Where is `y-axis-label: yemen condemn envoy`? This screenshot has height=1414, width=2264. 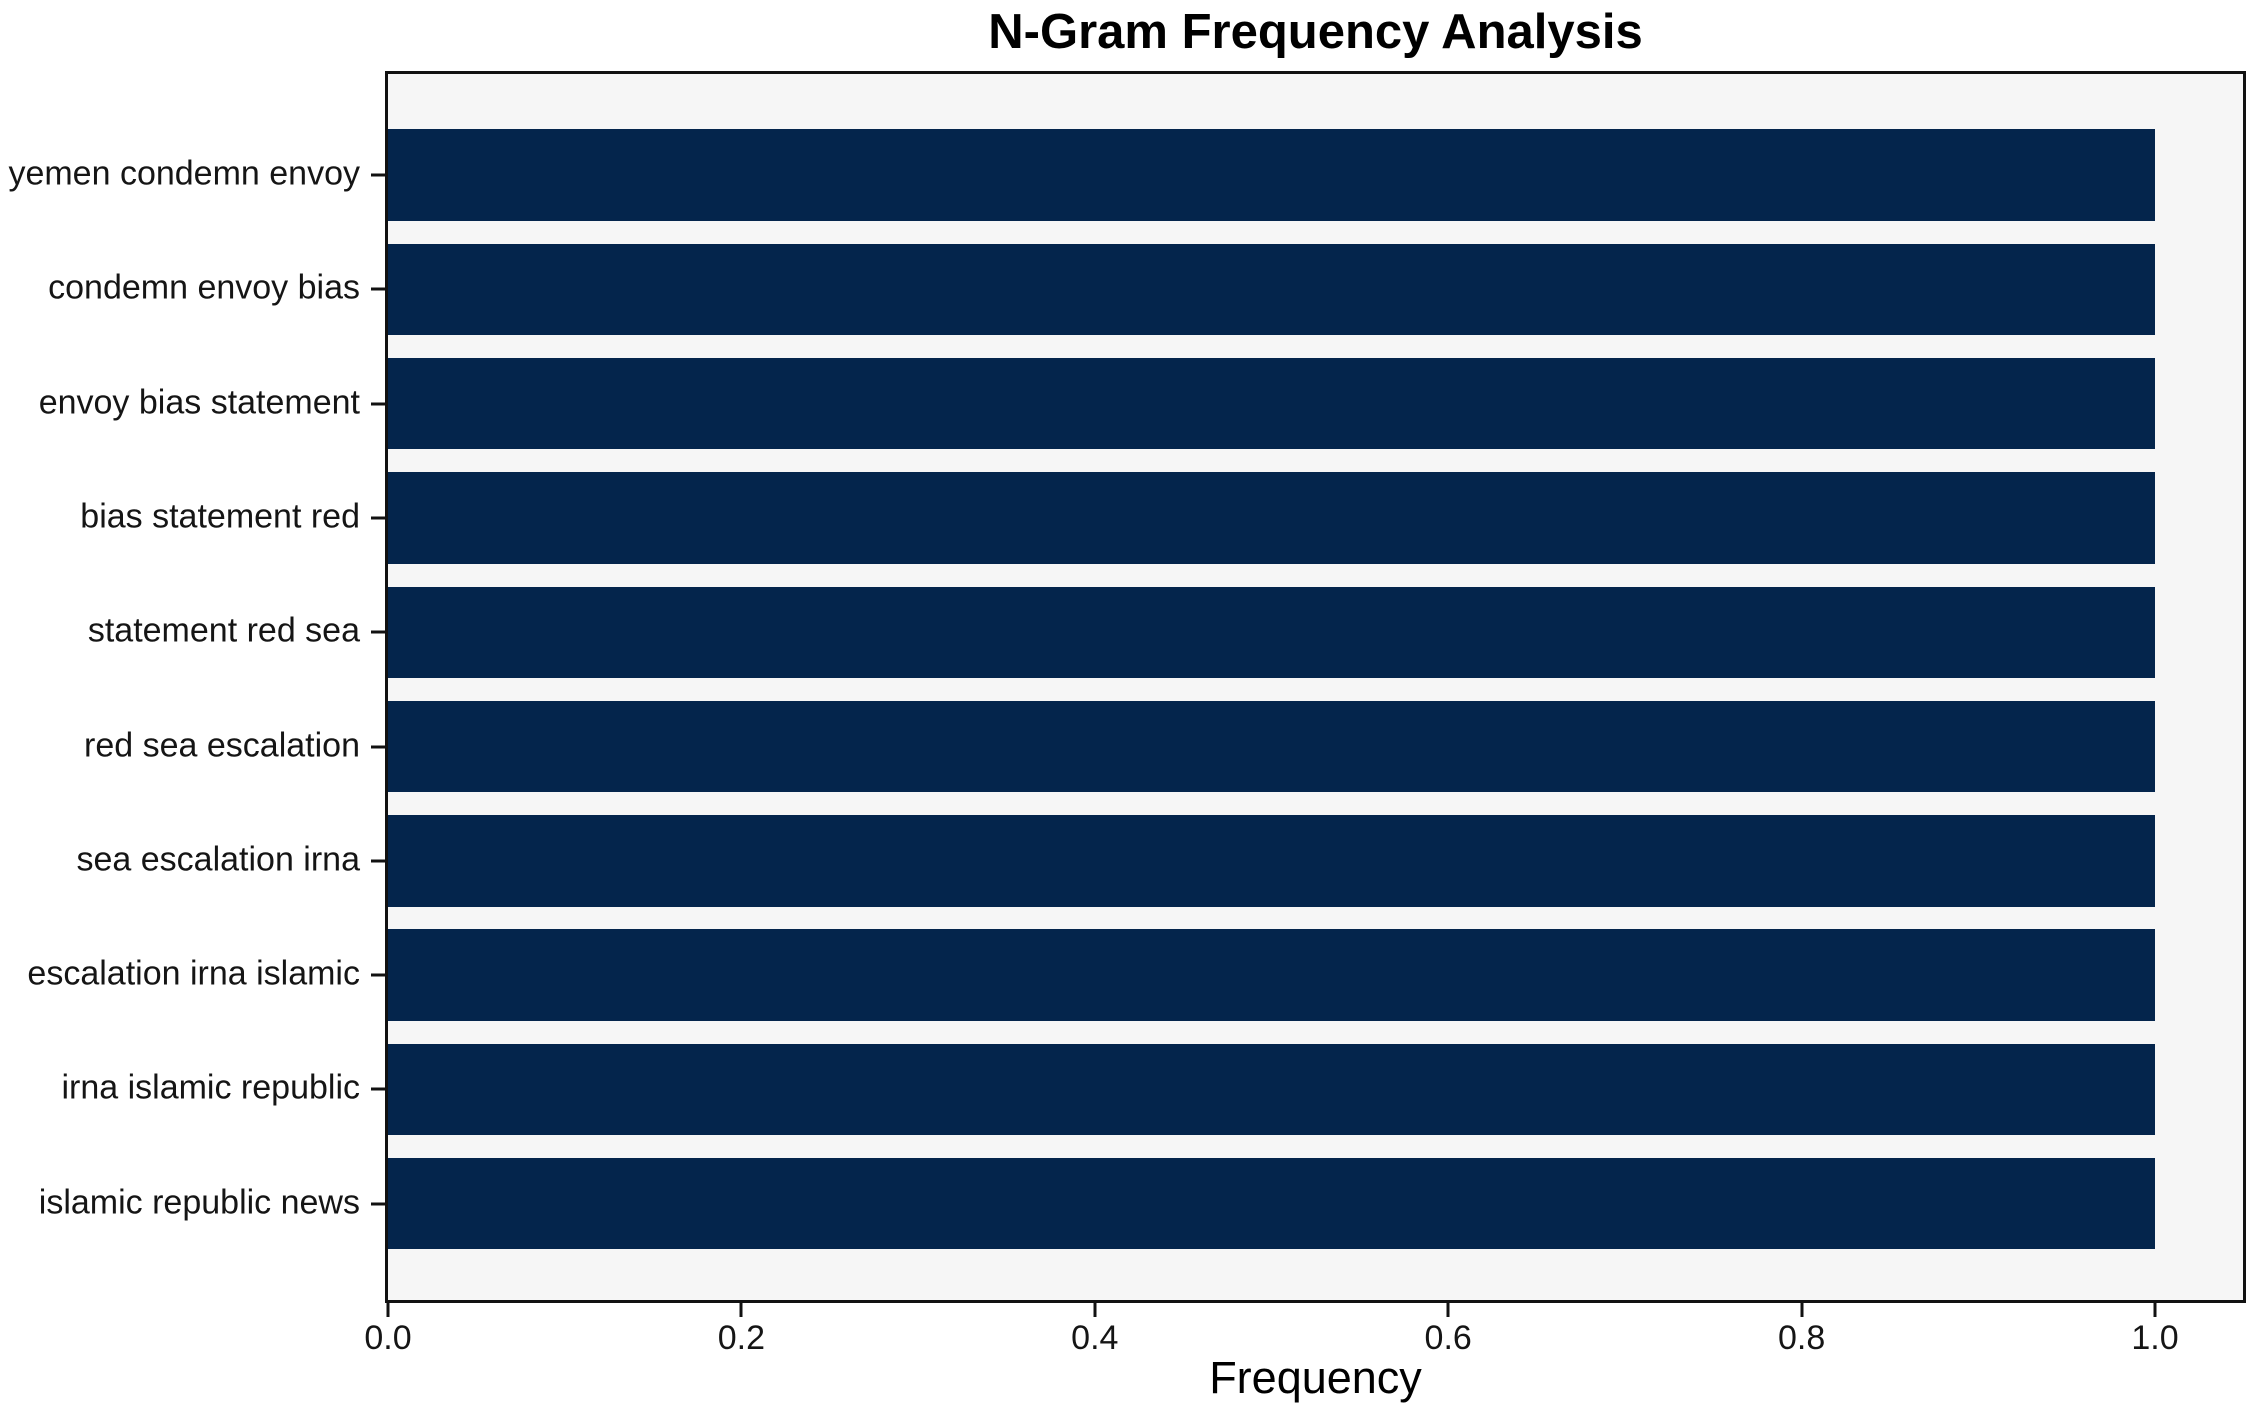 y-axis-label: yemen condemn envoy is located at coordinates (184, 173).